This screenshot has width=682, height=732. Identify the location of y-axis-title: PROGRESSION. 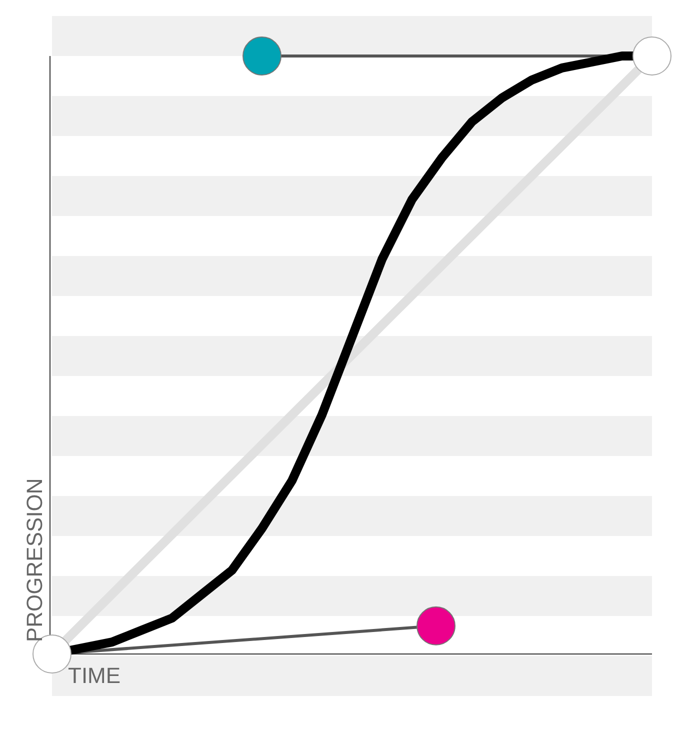
(34, 560).